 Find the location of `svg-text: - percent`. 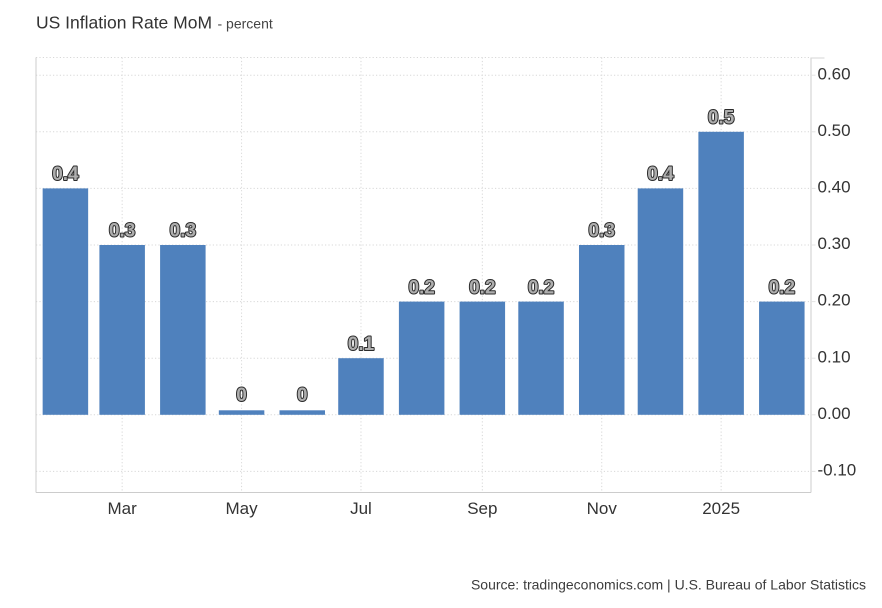

svg-text: - percent is located at coordinates (245, 24).